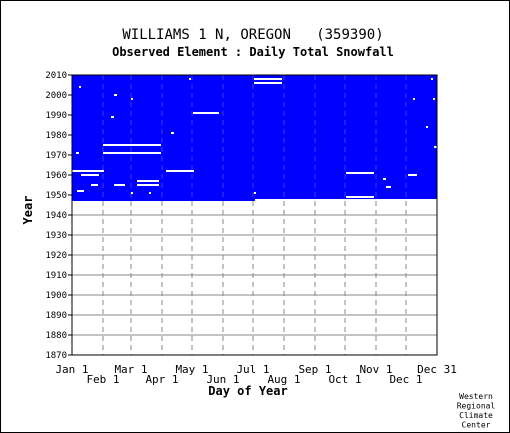 The height and width of the screenshot is (433, 510). What do you see at coordinates (437, 369) in the screenshot?
I see `x-tick-label: Dec 31` at bounding box center [437, 369].